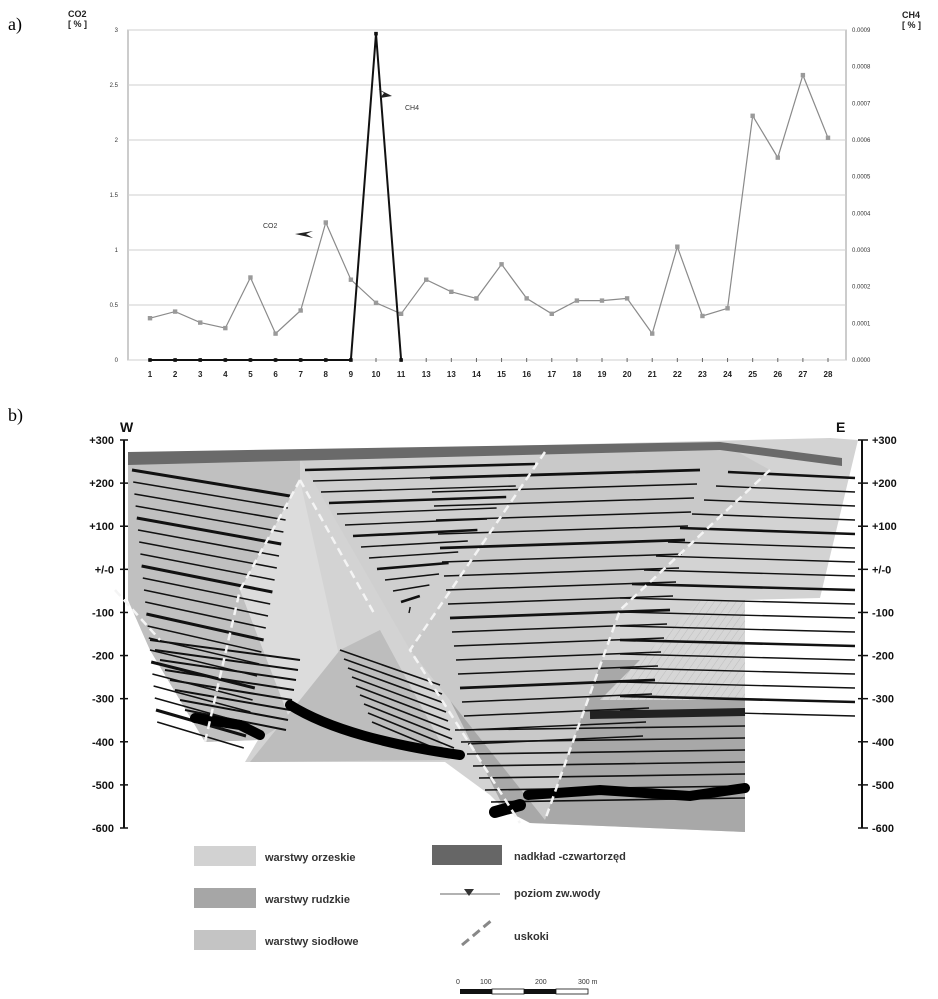  I want to click on right-depth-label: -400, so click(883, 743).